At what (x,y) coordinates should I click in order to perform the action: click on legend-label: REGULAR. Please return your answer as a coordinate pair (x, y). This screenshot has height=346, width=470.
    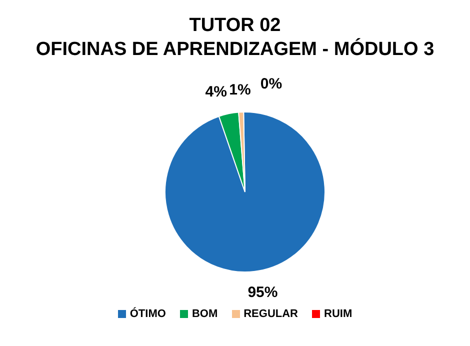
    Looking at the image, I should click on (271, 314).